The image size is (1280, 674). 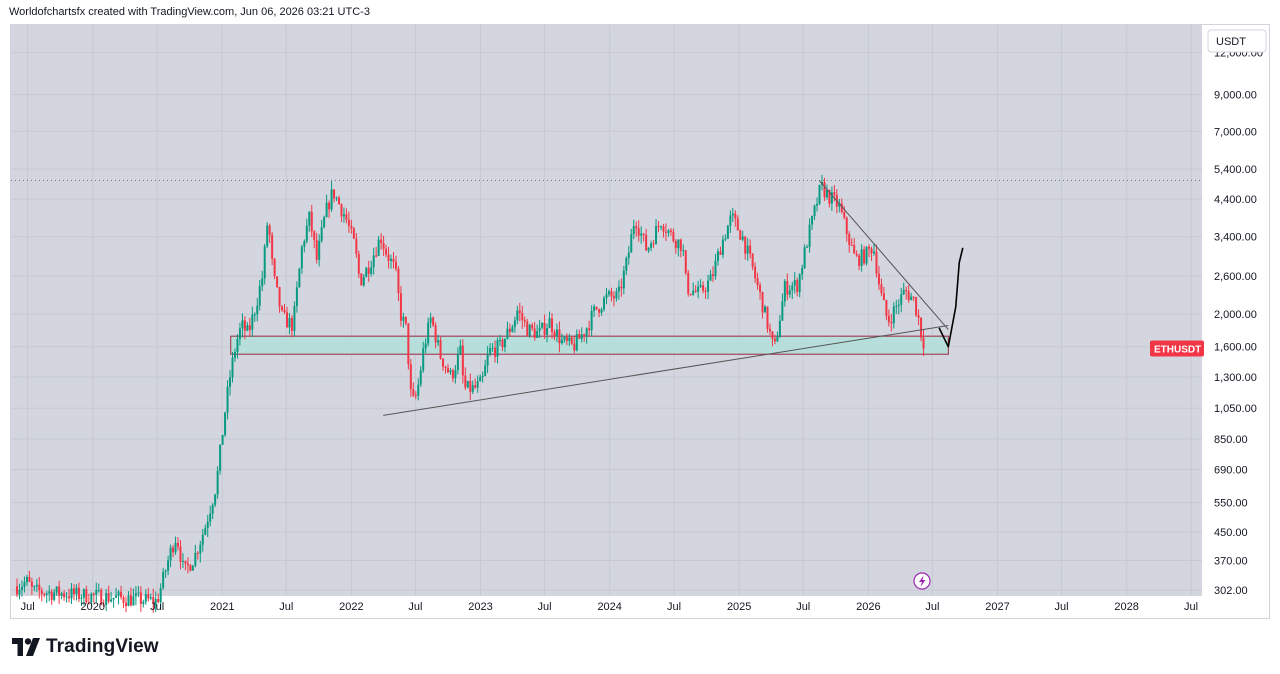 I want to click on currency-button: USDT, so click(x=1237, y=41).